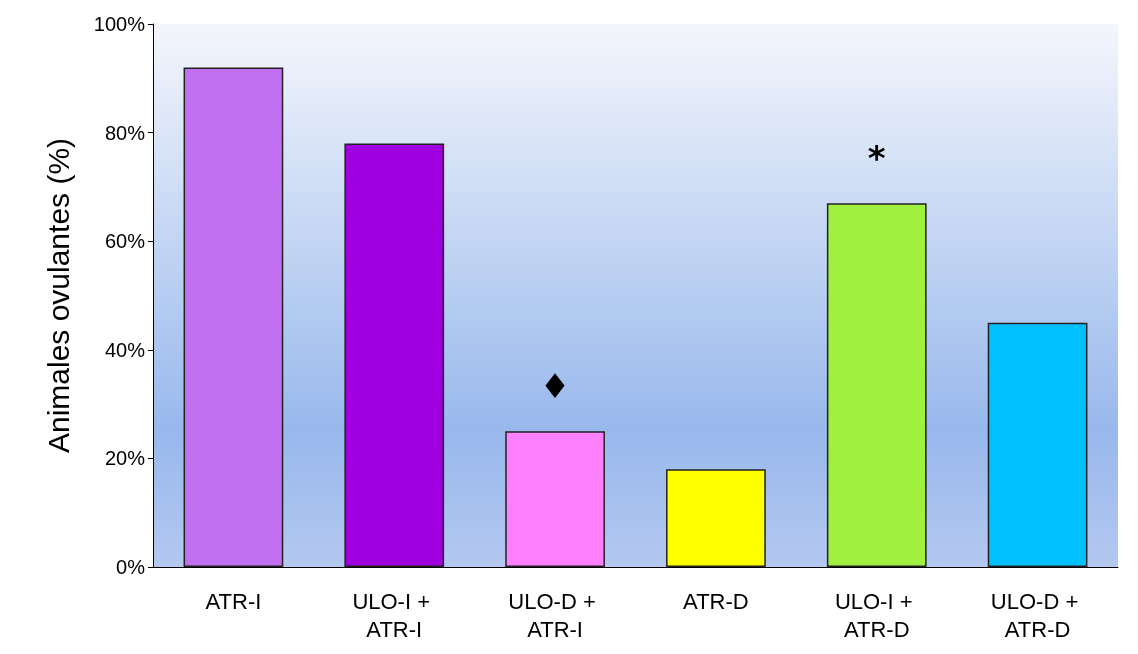 The height and width of the screenshot is (654, 1138). Describe the element at coordinates (555, 615) in the screenshot. I see `x-tick-label: ULO-D + ATR-I` at that location.